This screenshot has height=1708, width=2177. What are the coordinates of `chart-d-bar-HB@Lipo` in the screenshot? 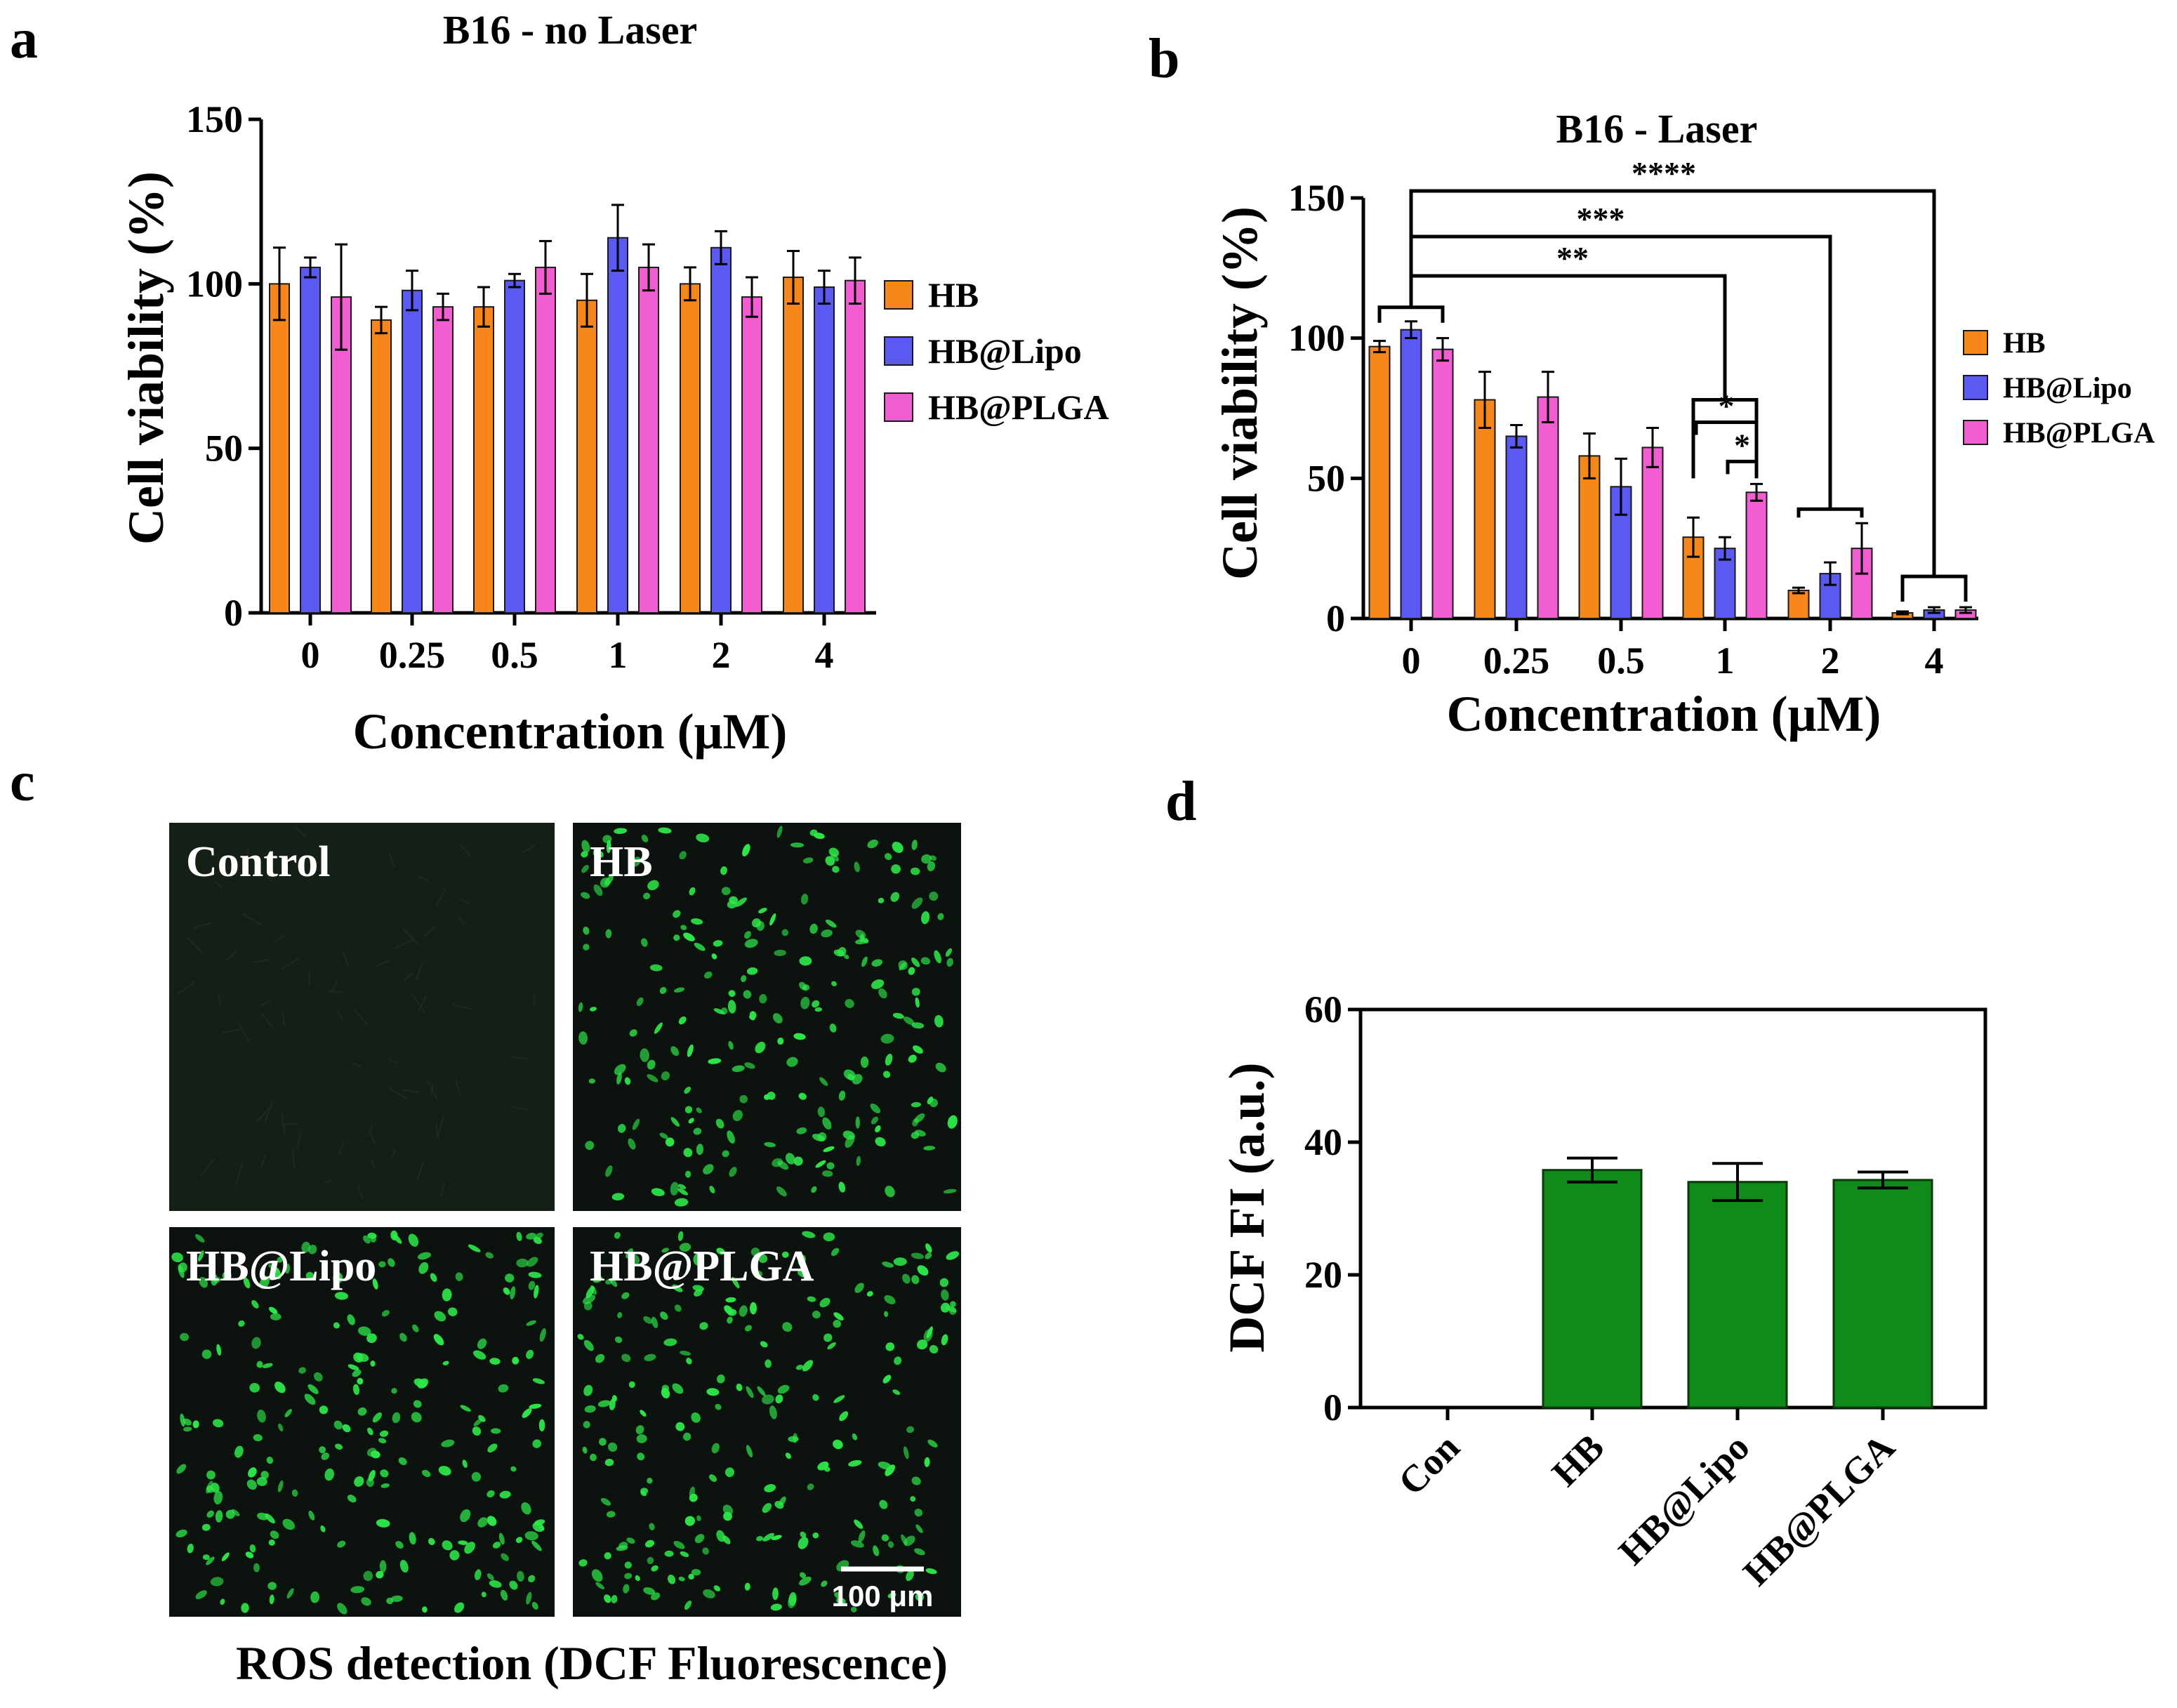 It's located at (1737, 1295).